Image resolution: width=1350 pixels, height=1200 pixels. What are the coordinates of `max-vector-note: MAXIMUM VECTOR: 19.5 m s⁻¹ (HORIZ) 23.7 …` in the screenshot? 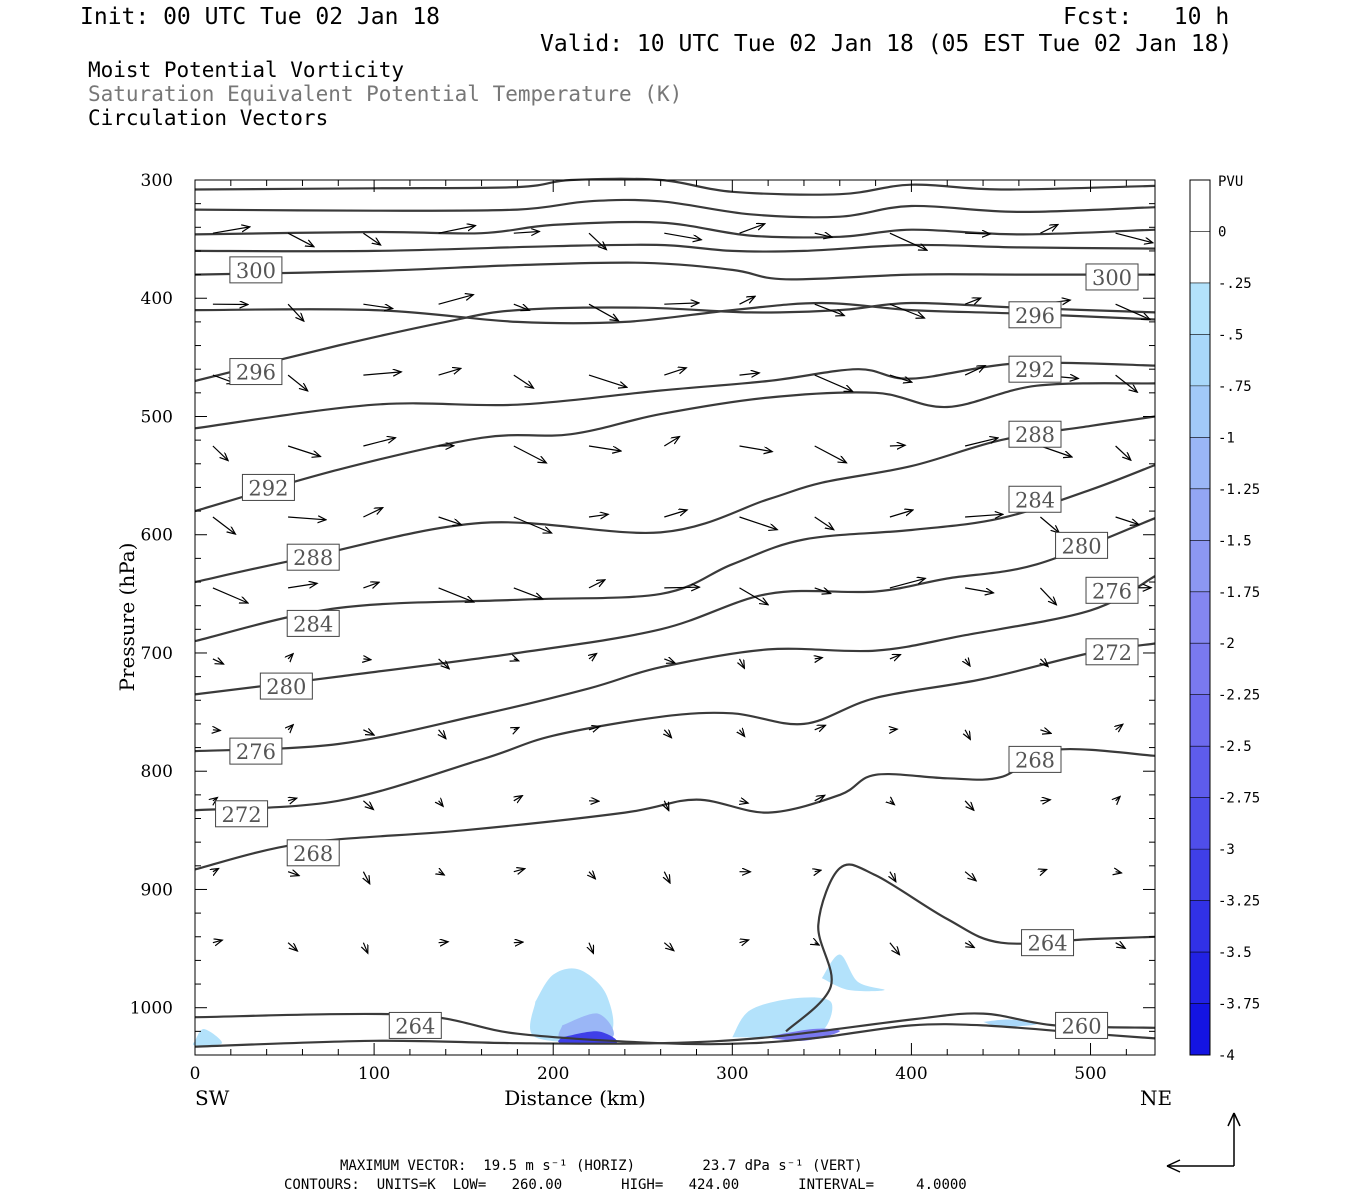 It's located at (601, 1166).